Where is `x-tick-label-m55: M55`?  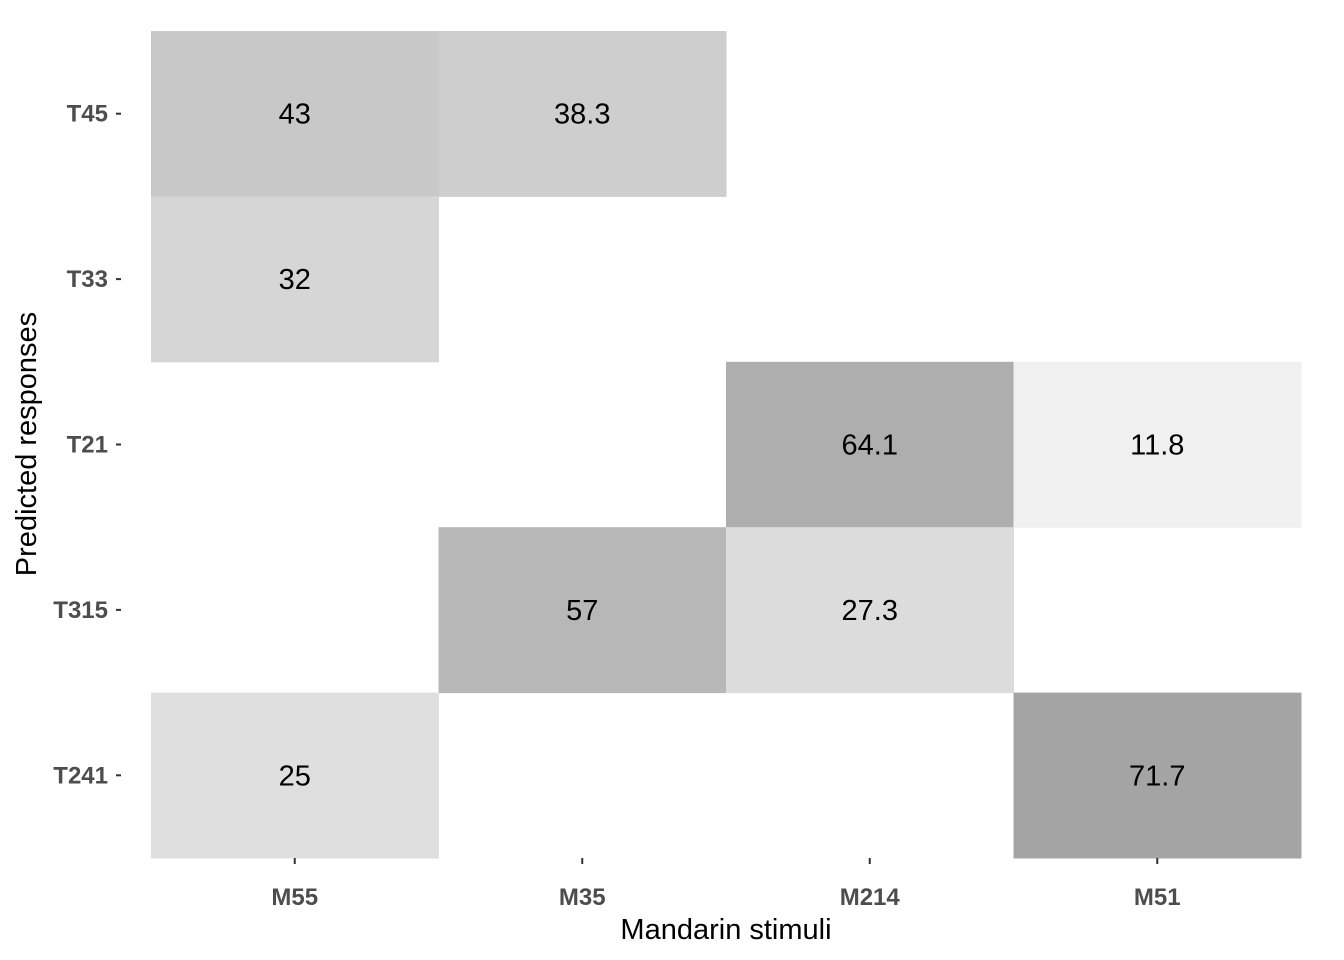
x-tick-label-m55: M55 is located at coordinates (294, 897).